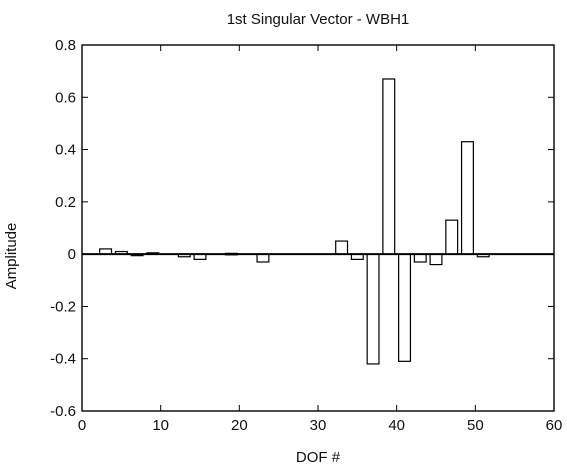 This screenshot has width=567, height=474. What do you see at coordinates (396, 425) in the screenshot?
I see `x-tick-label: 40` at bounding box center [396, 425].